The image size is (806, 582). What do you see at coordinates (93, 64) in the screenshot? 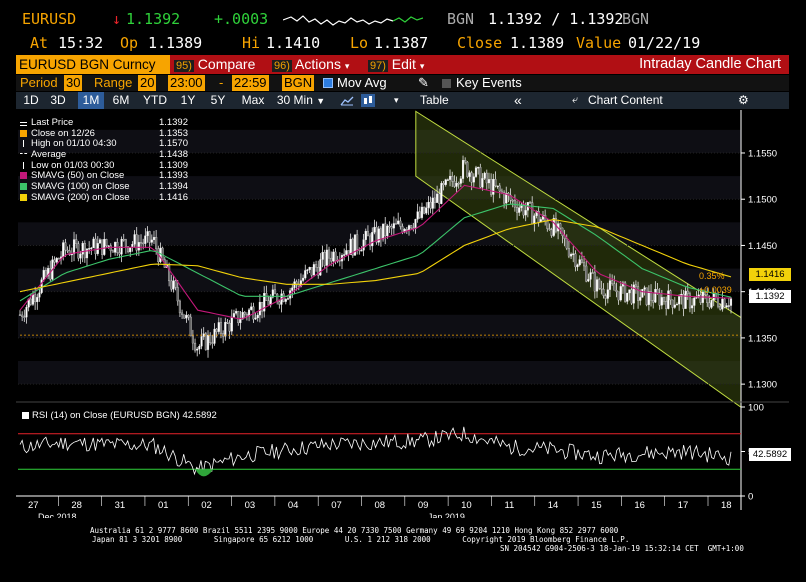
I see `security-name: EURUSD BGN Curncy` at bounding box center [93, 64].